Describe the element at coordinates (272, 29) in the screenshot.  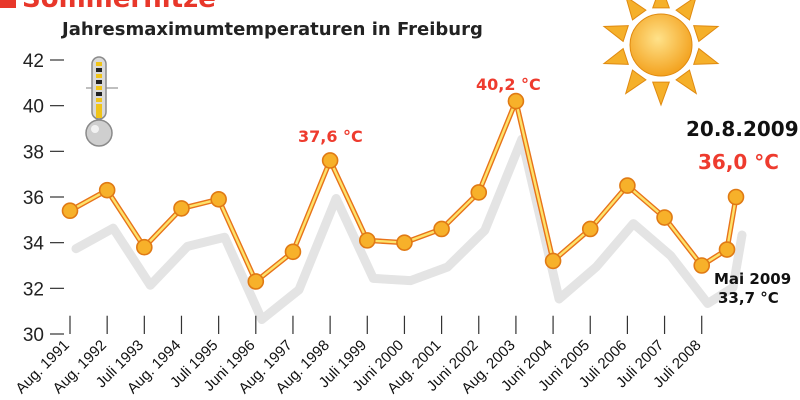
I see `chart-subtitle: Jahresmaximumtemperaturen in Freiburg` at that location.